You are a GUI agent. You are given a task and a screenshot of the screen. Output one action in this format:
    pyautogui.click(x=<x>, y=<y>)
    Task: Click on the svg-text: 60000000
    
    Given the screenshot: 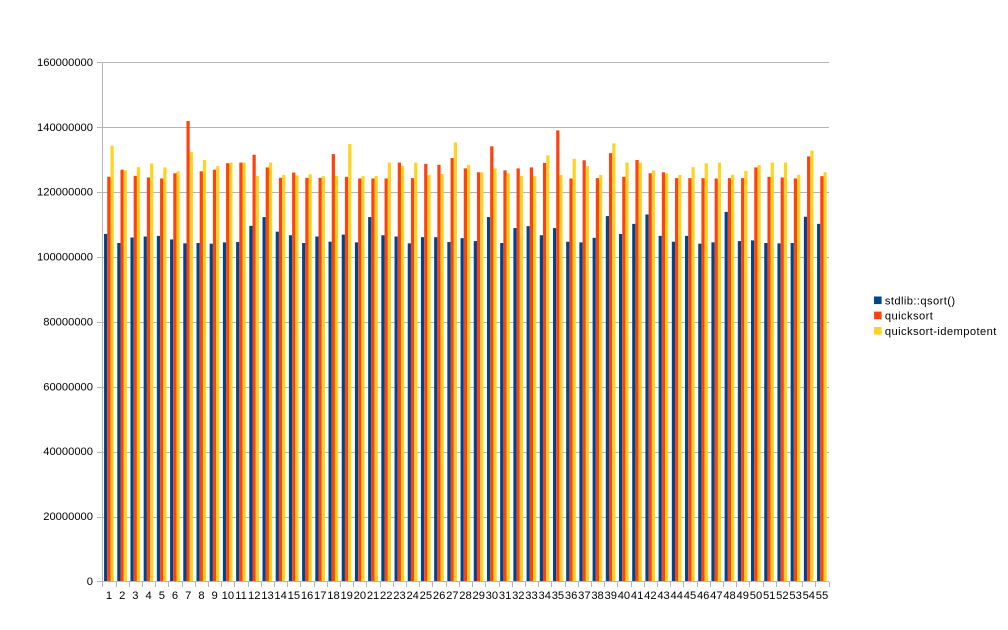 What is the action you would take?
    pyautogui.click(x=68, y=387)
    